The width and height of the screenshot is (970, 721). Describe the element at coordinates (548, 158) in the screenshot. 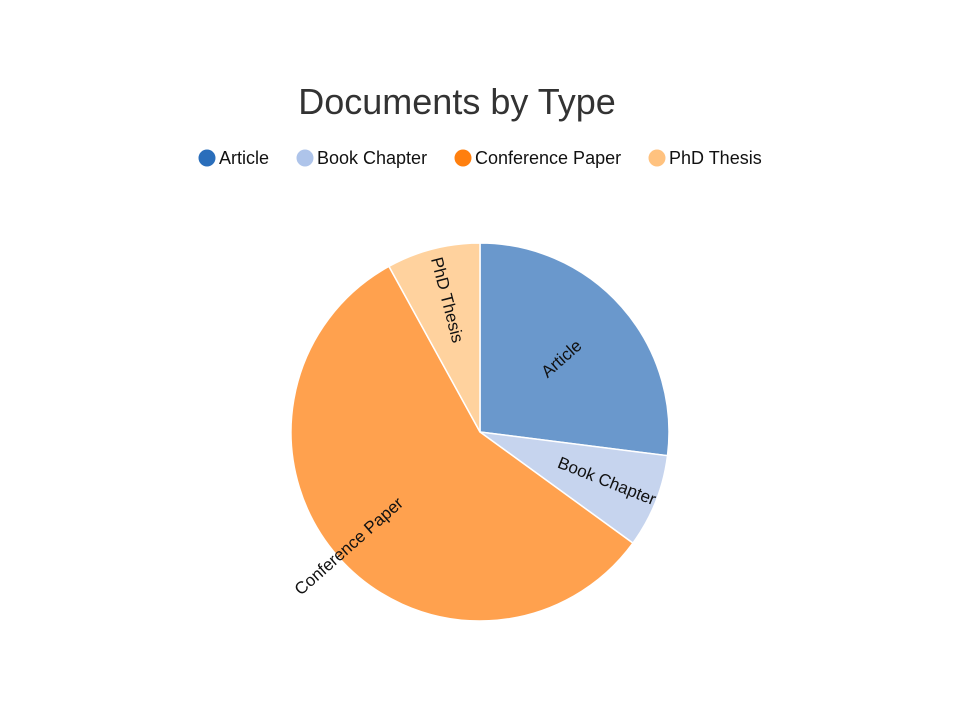

I see `legend-label-conference-paper: Conference Paper` at that location.